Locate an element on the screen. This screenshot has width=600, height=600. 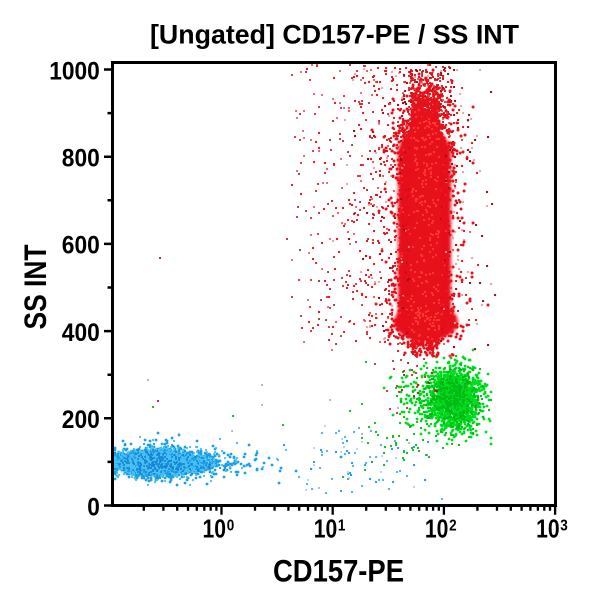
svg-text: 1000 is located at coordinates (74, 71).